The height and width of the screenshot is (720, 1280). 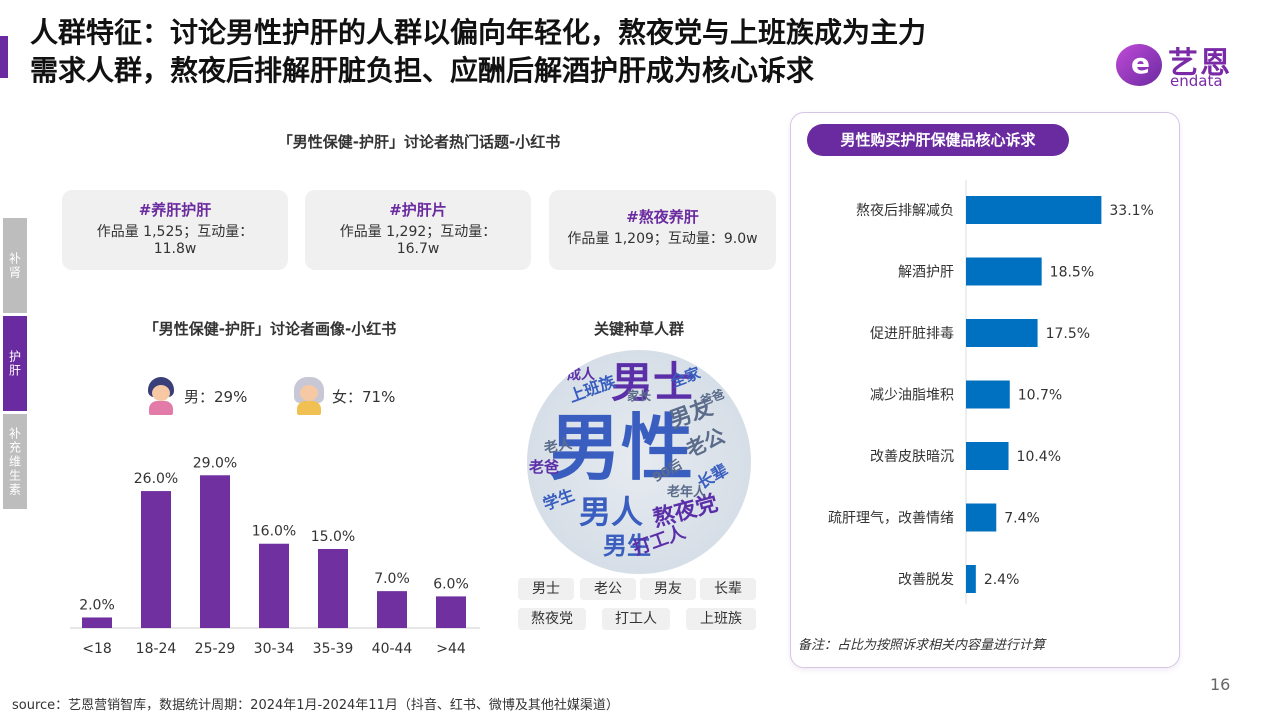 What do you see at coordinates (552, 619) in the screenshot?
I see `keyword-chip: 熬夜党` at bounding box center [552, 619].